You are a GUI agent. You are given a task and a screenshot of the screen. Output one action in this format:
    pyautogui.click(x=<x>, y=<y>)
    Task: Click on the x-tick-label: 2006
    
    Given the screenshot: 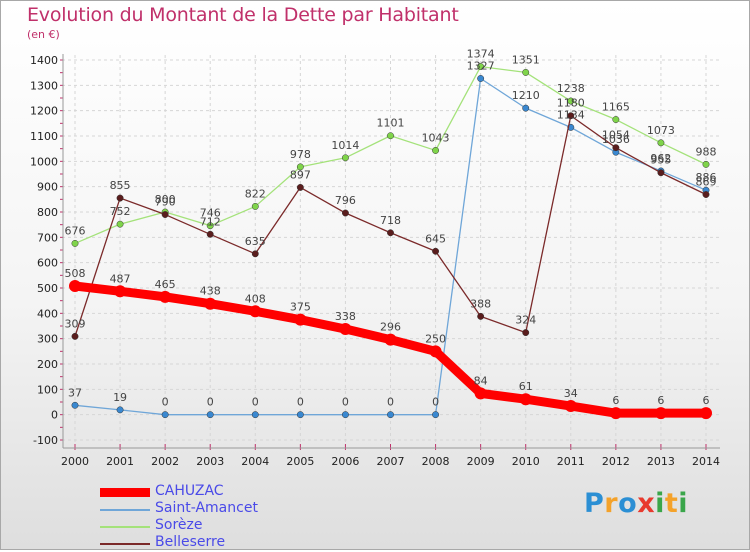 What is the action you would take?
    pyautogui.click(x=345, y=461)
    